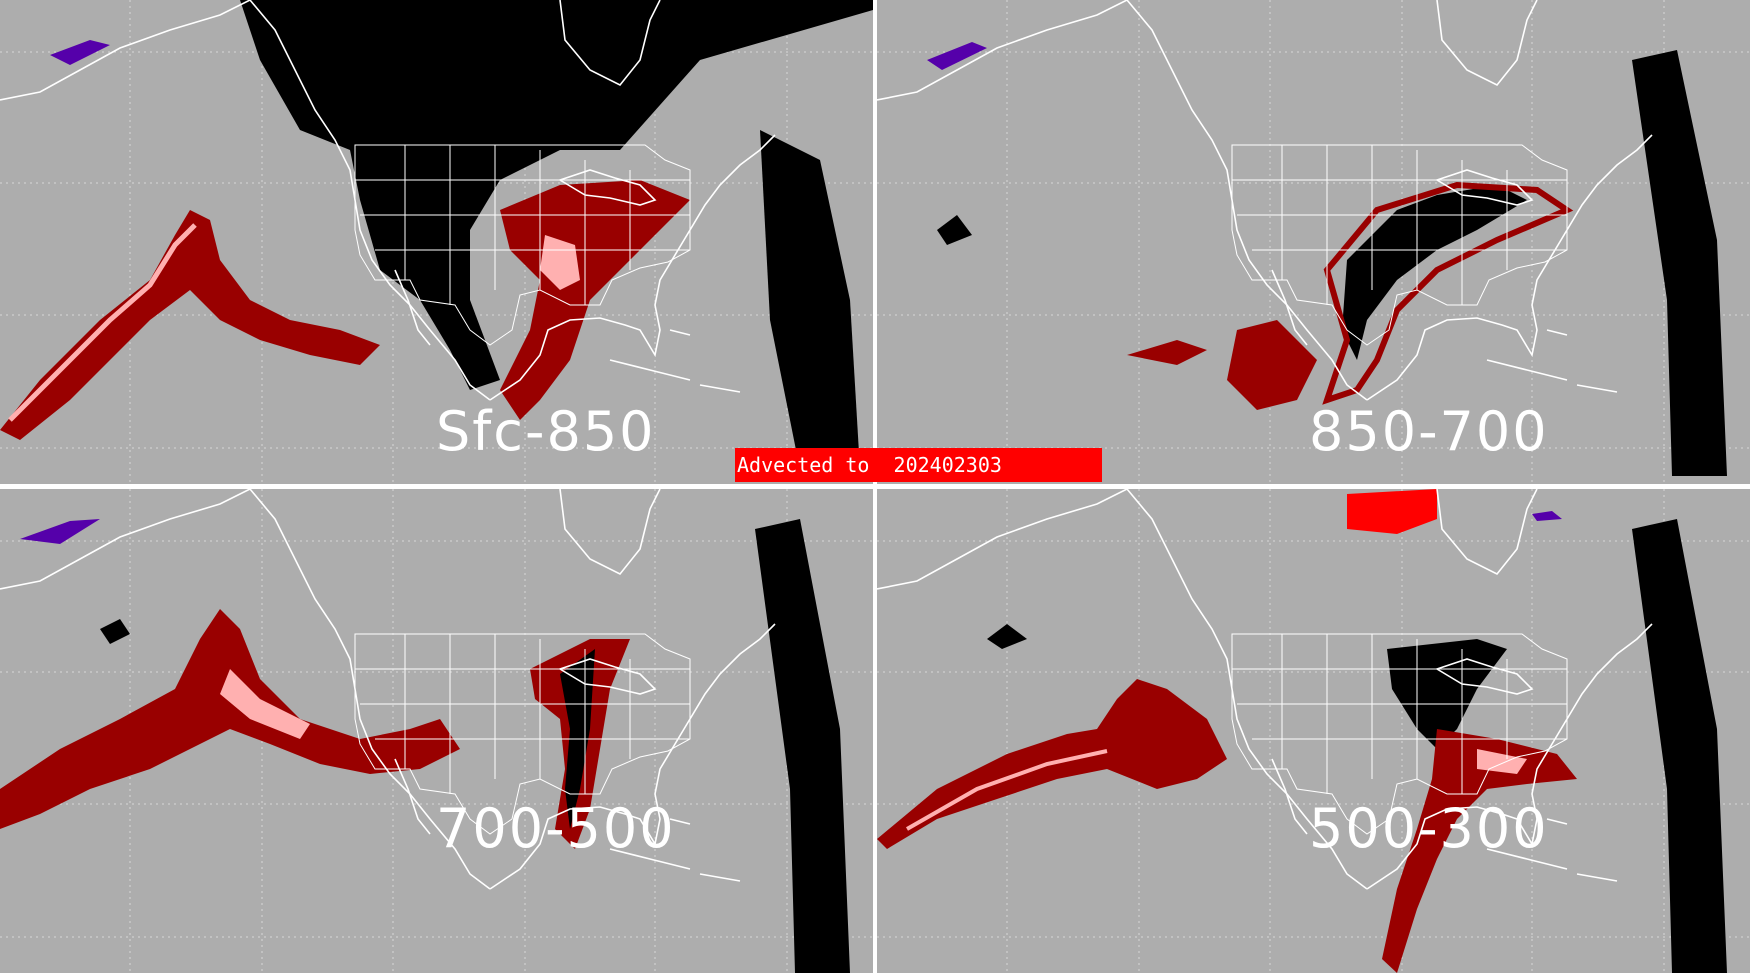 The width and height of the screenshot is (1750, 976). I want to click on panel-label: 700-500, so click(556, 828).